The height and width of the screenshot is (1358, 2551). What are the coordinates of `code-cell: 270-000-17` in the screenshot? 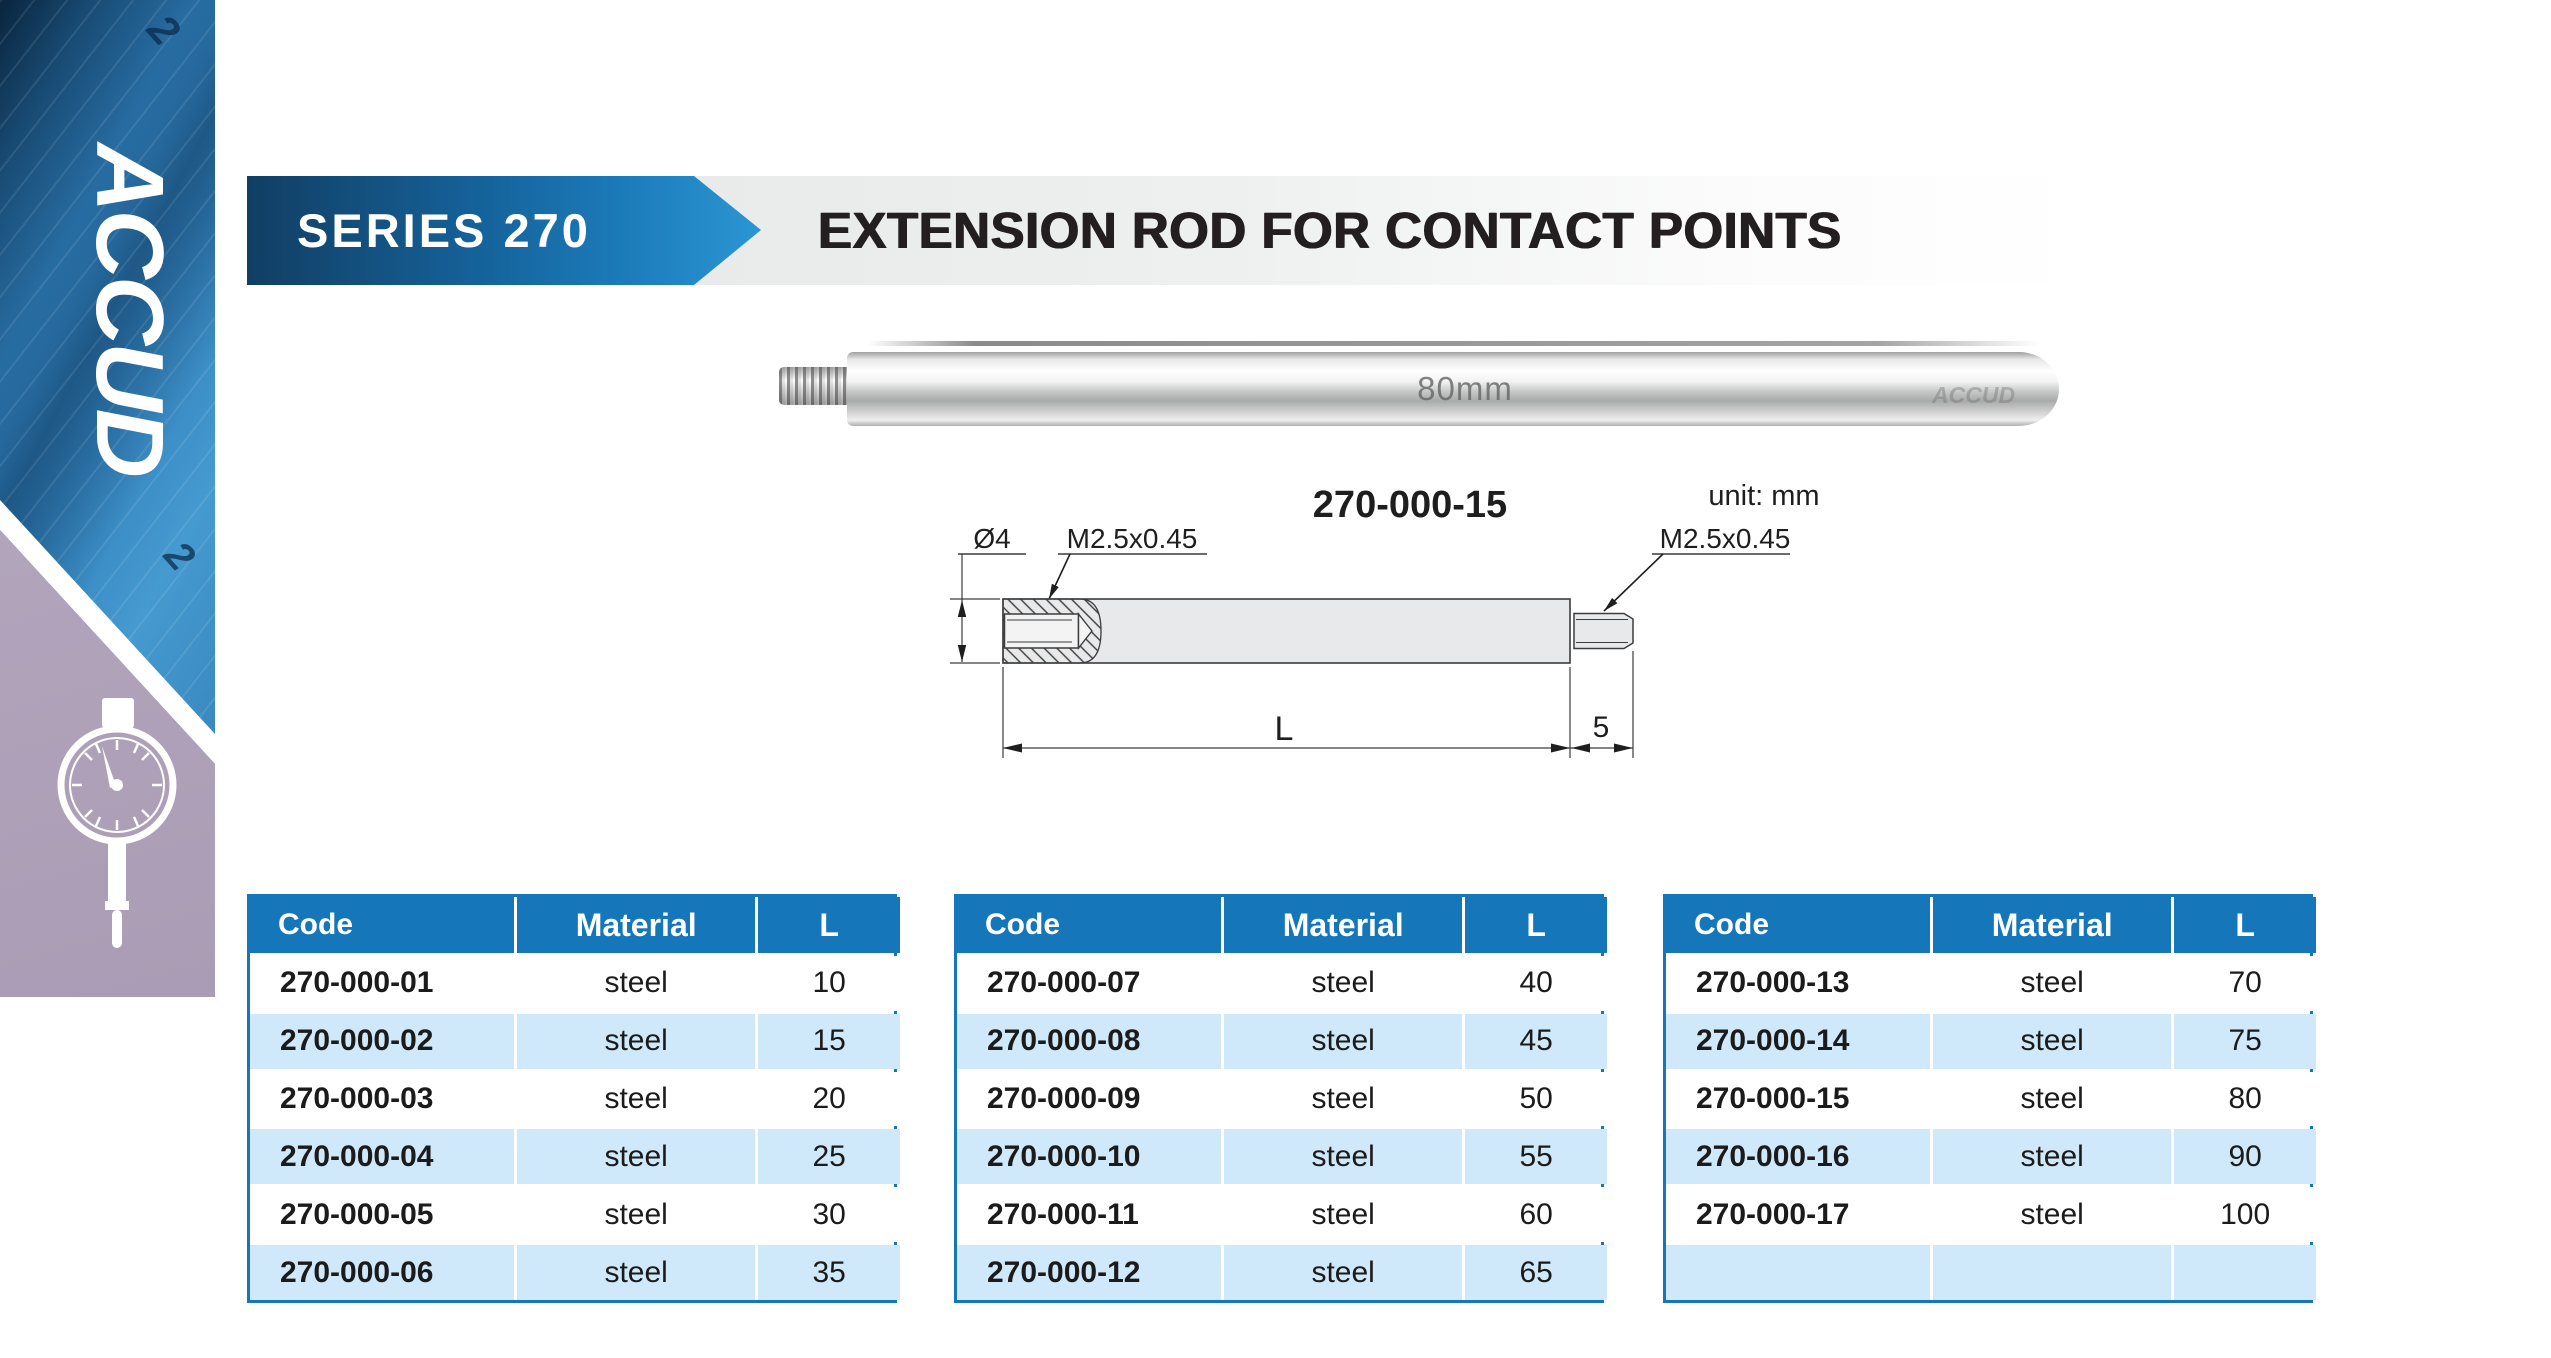 It's located at (1798, 1215).